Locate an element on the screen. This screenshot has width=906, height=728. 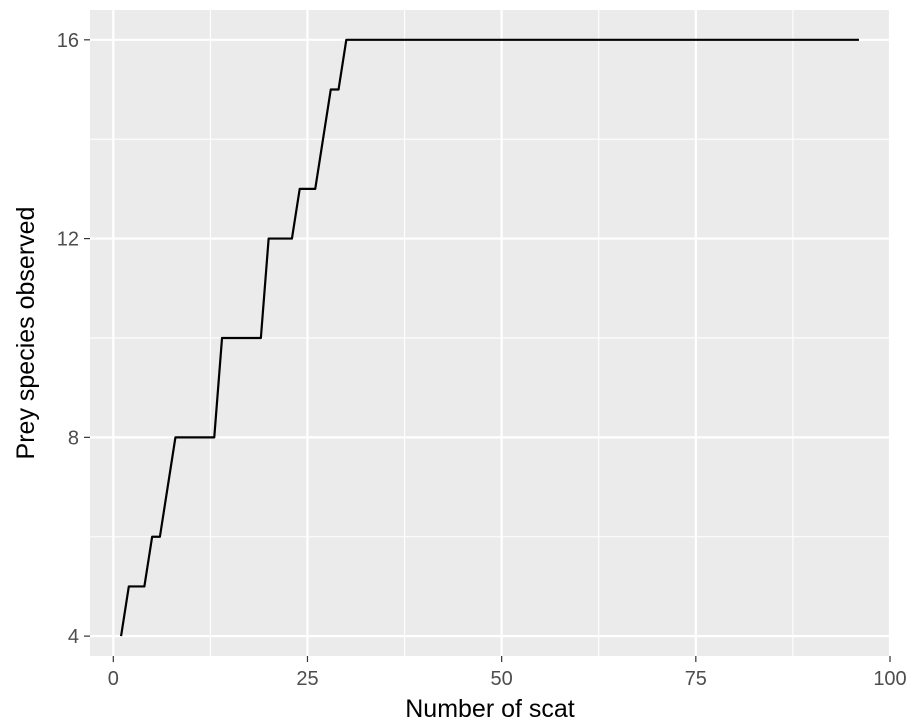
x-axis: 0 25 50 75 100 is located at coordinates (507, 673).